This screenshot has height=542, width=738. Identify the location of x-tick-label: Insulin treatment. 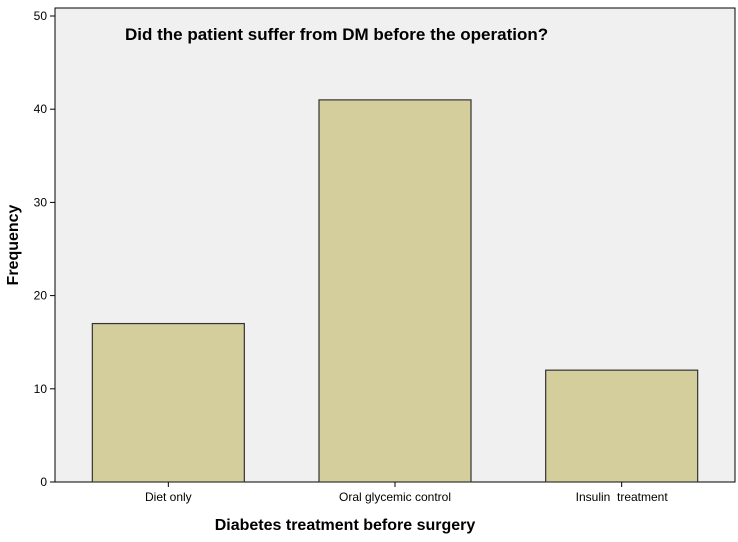
(622, 497).